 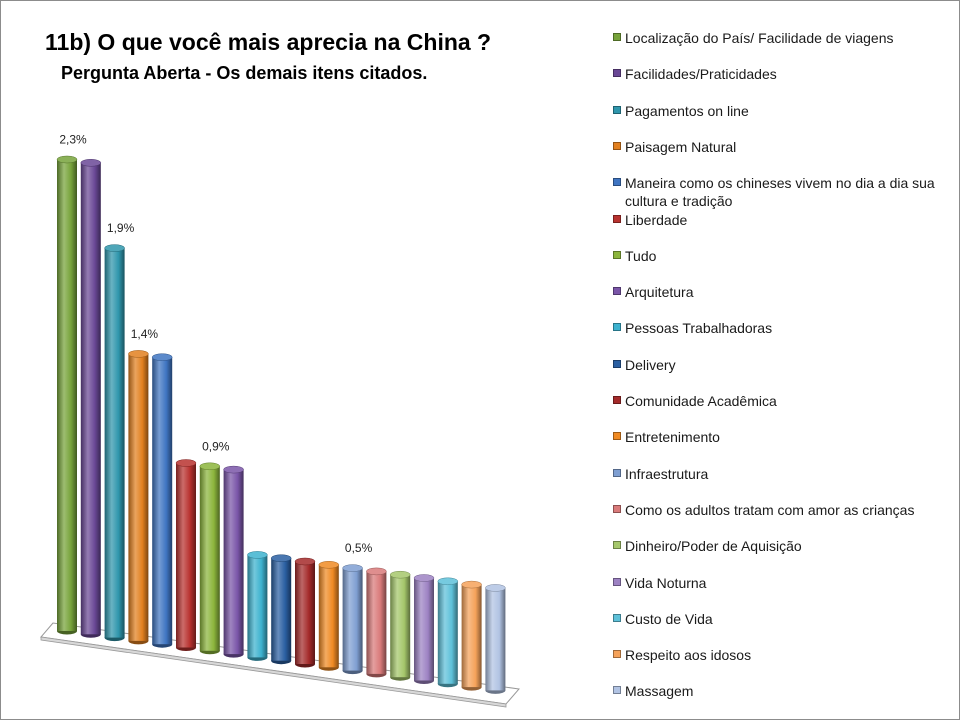 What do you see at coordinates (273, 672) in the screenshot?
I see `chart-floor-edge` at bounding box center [273, 672].